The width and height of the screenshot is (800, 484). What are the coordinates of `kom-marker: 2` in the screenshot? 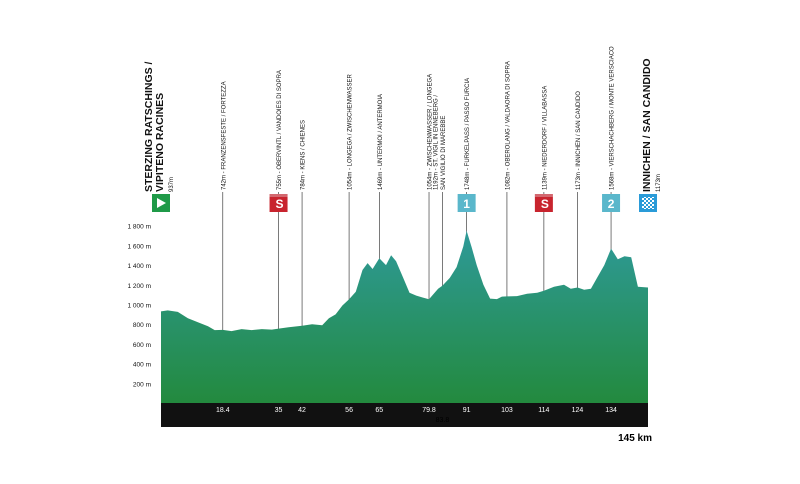 It's located at (611, 203).